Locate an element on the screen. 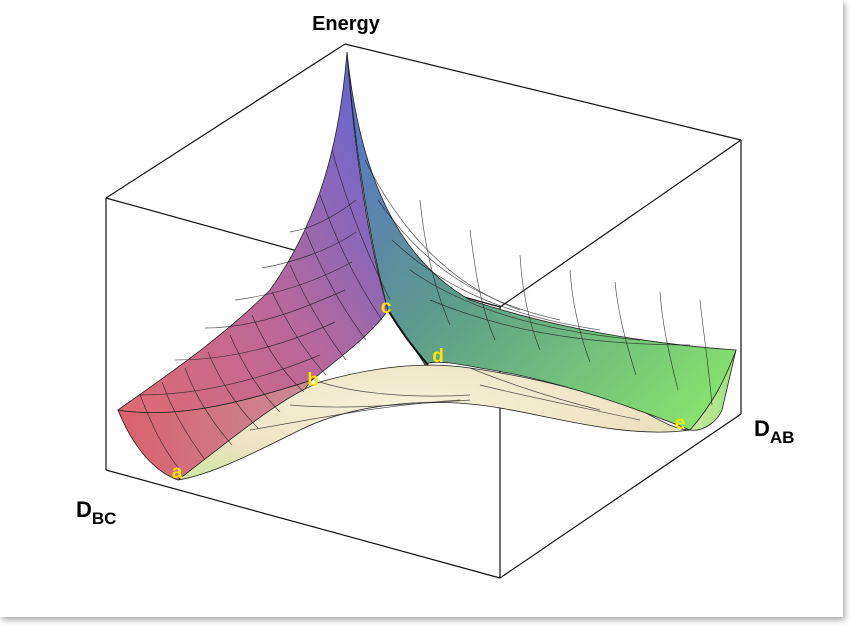 The height and width of the screenshot is (625, 851). energy-axis-label: Energy is located at coordinates (346, 24).